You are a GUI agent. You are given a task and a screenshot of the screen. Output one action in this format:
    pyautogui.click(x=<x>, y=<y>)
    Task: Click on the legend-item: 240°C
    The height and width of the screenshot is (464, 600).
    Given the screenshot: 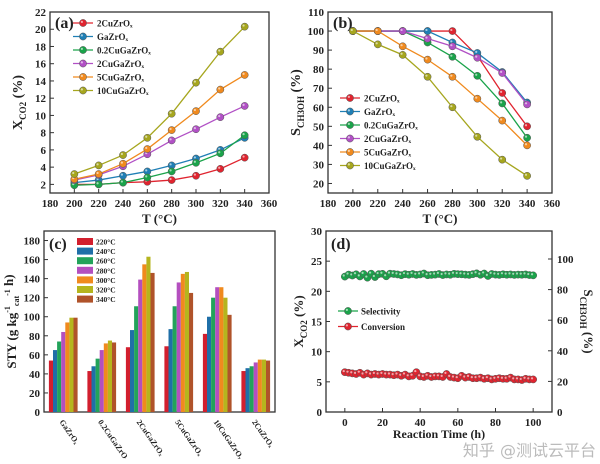 What is the action you would take?
    pyautogui.click(x=96, y=251)
    